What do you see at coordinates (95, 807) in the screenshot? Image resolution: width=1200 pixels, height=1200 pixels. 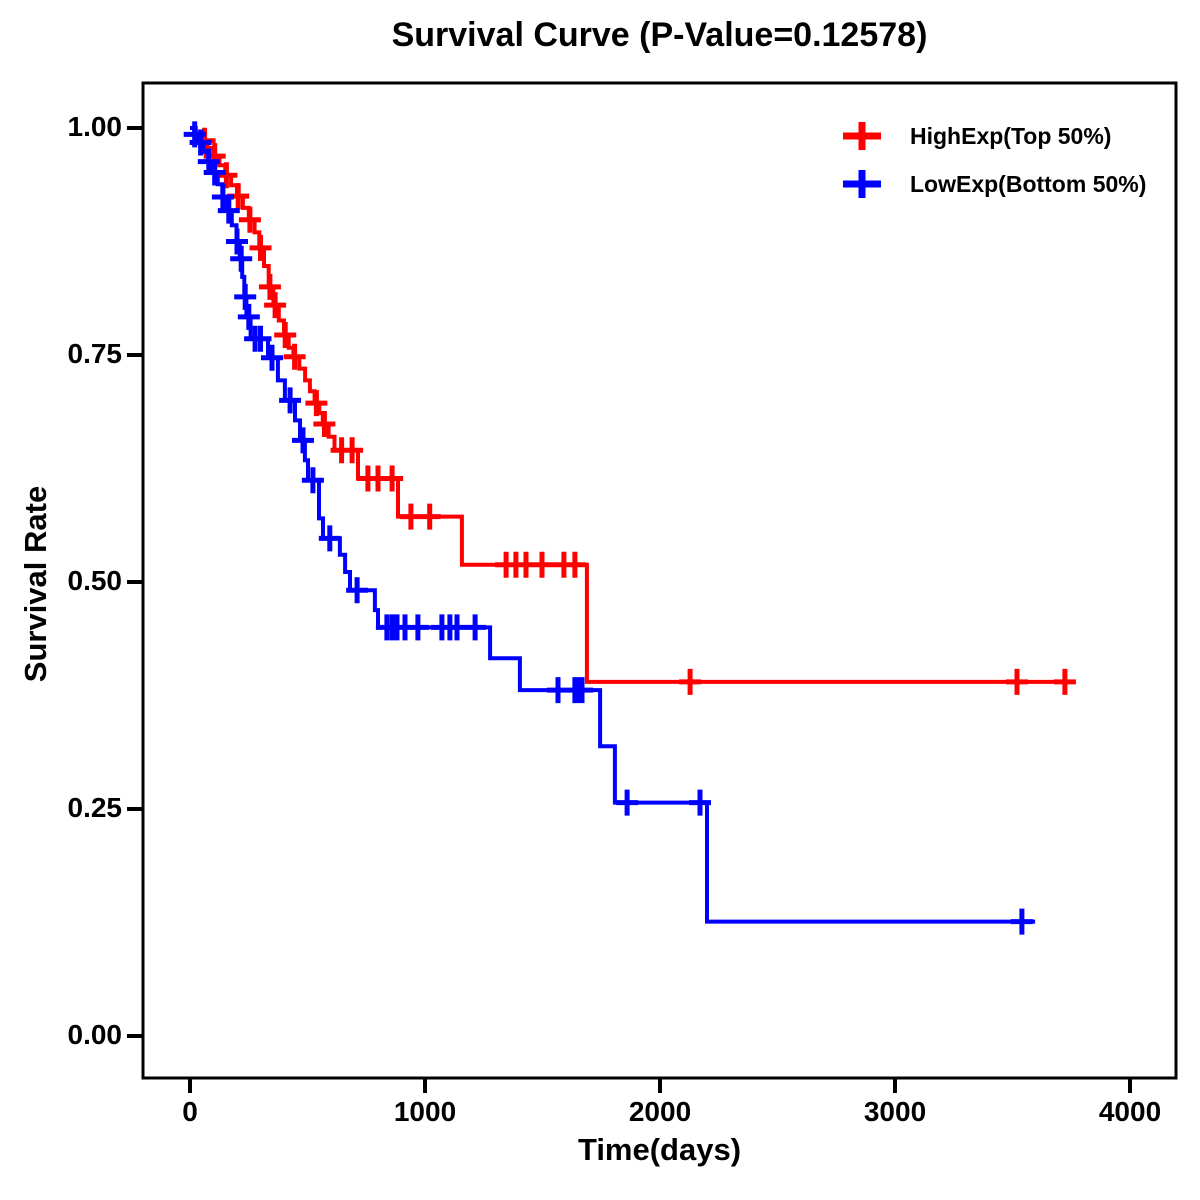 I see `y-tick-label: 0.25` at bounding box center [95, 807].